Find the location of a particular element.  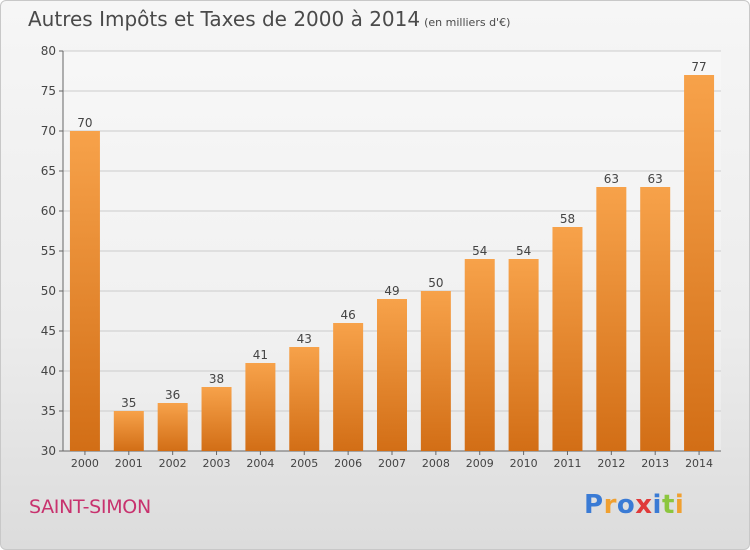

x-tick-label-2002: 2002 is located at coordinates (173, 463).